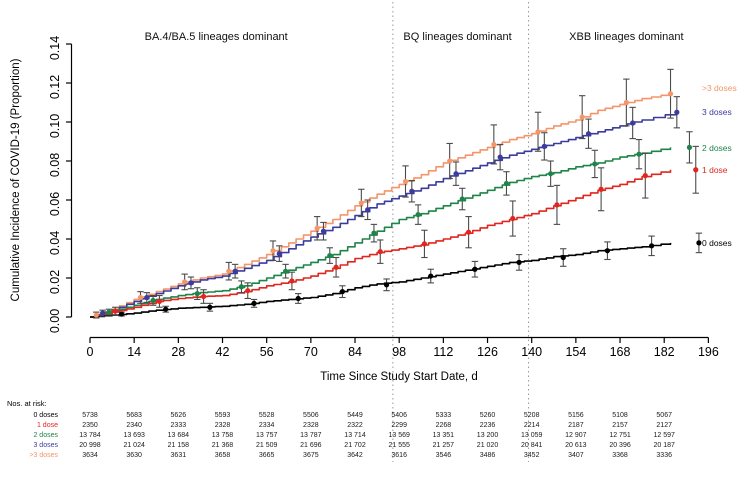  Describe the element at coordinates (664, 445) in the screenshot. I see `risk-value: 20 187` at that location.